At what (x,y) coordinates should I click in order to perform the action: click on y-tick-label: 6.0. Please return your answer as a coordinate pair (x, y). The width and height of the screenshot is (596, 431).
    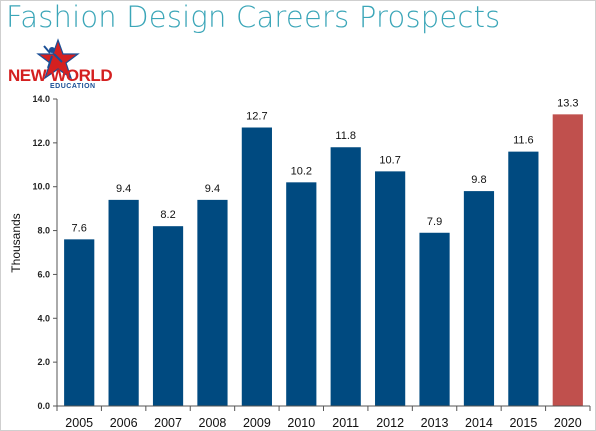
    Looking at the image, I should click on (43, 274).